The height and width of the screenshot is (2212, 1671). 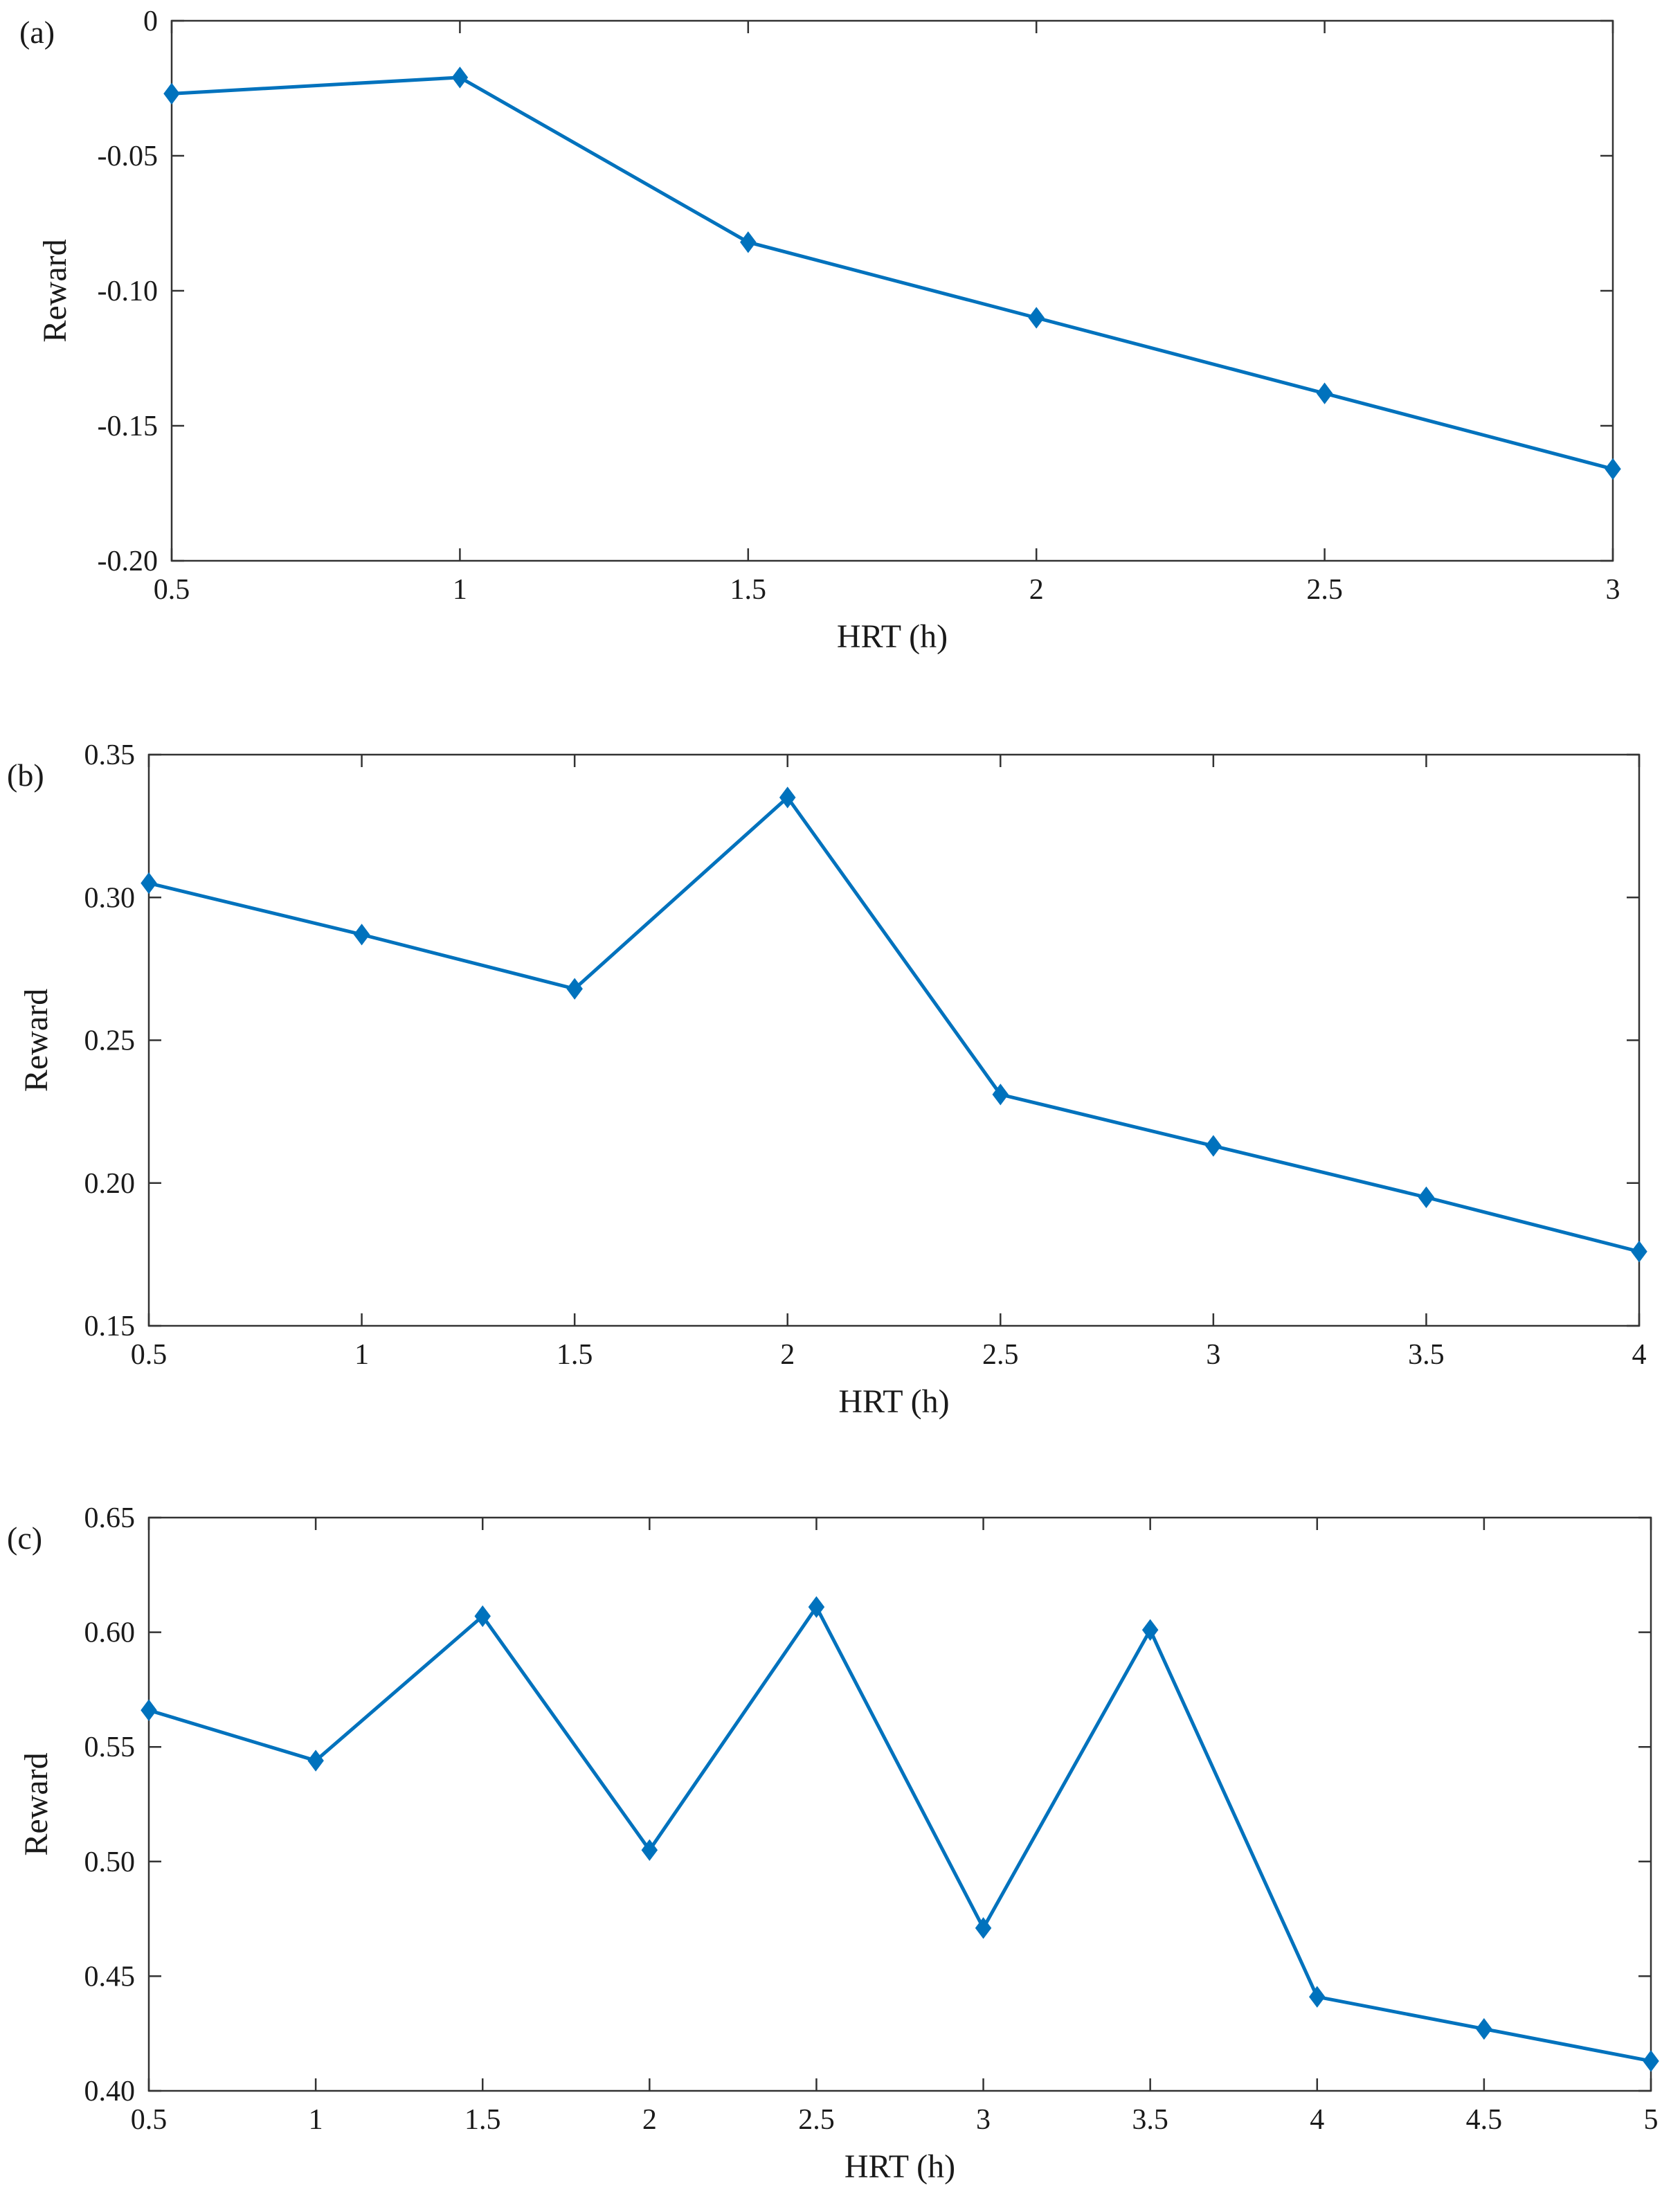 What do you see at coordinates (110, 1633) in the screenshot?
I see `y-tick-label: 0.60` at bounding box center [110, 1633].